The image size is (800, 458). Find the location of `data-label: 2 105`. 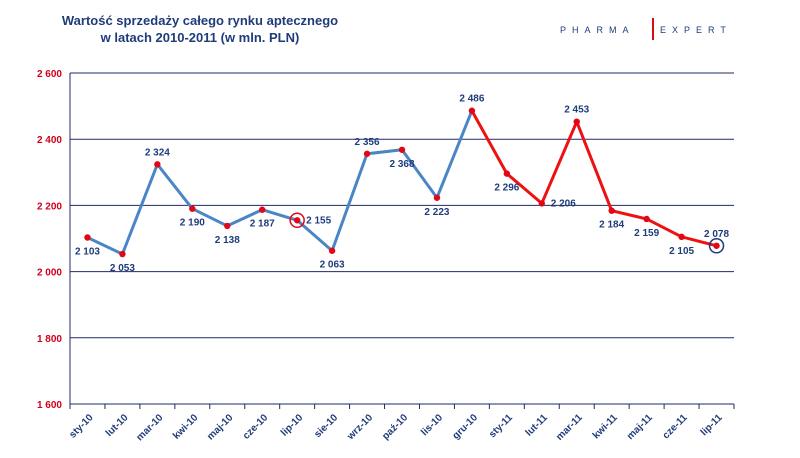

data-label: 2 105 is located at coordinates (681, 251).